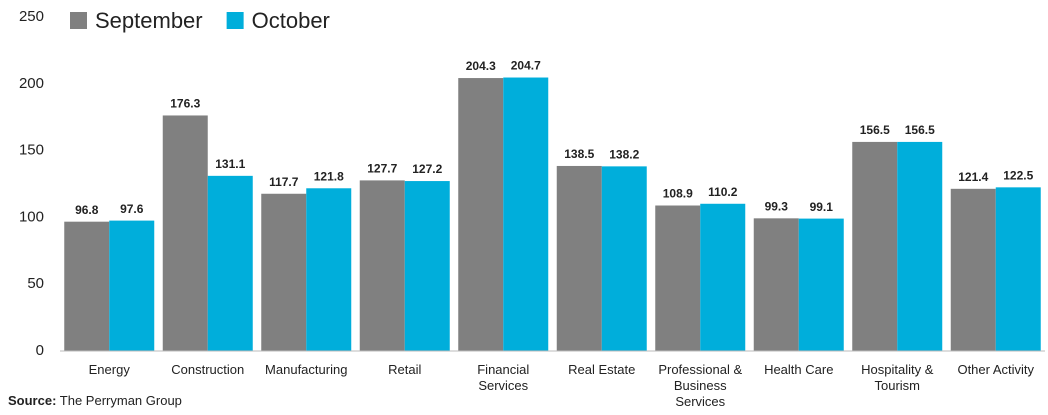 The height and width of the screenshot is (415, 1048). I want to click on y-tick-label: 0, so click(40, 350).